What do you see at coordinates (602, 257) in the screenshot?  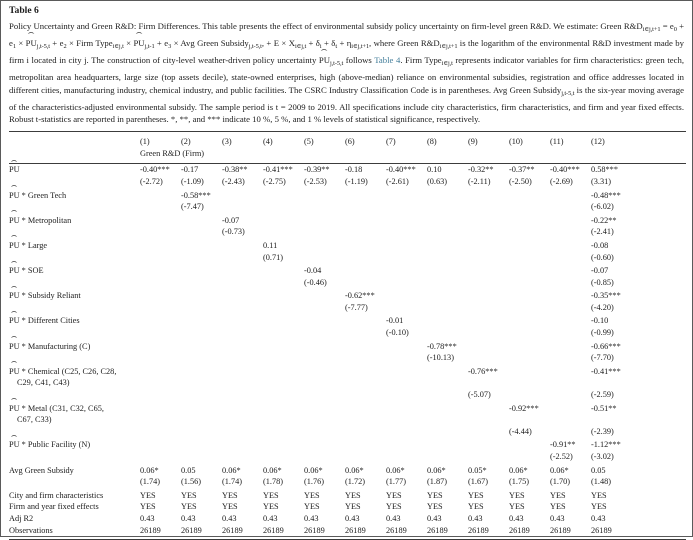 I see `value-cell: (-0.60)` at bounding box center [602, 257].